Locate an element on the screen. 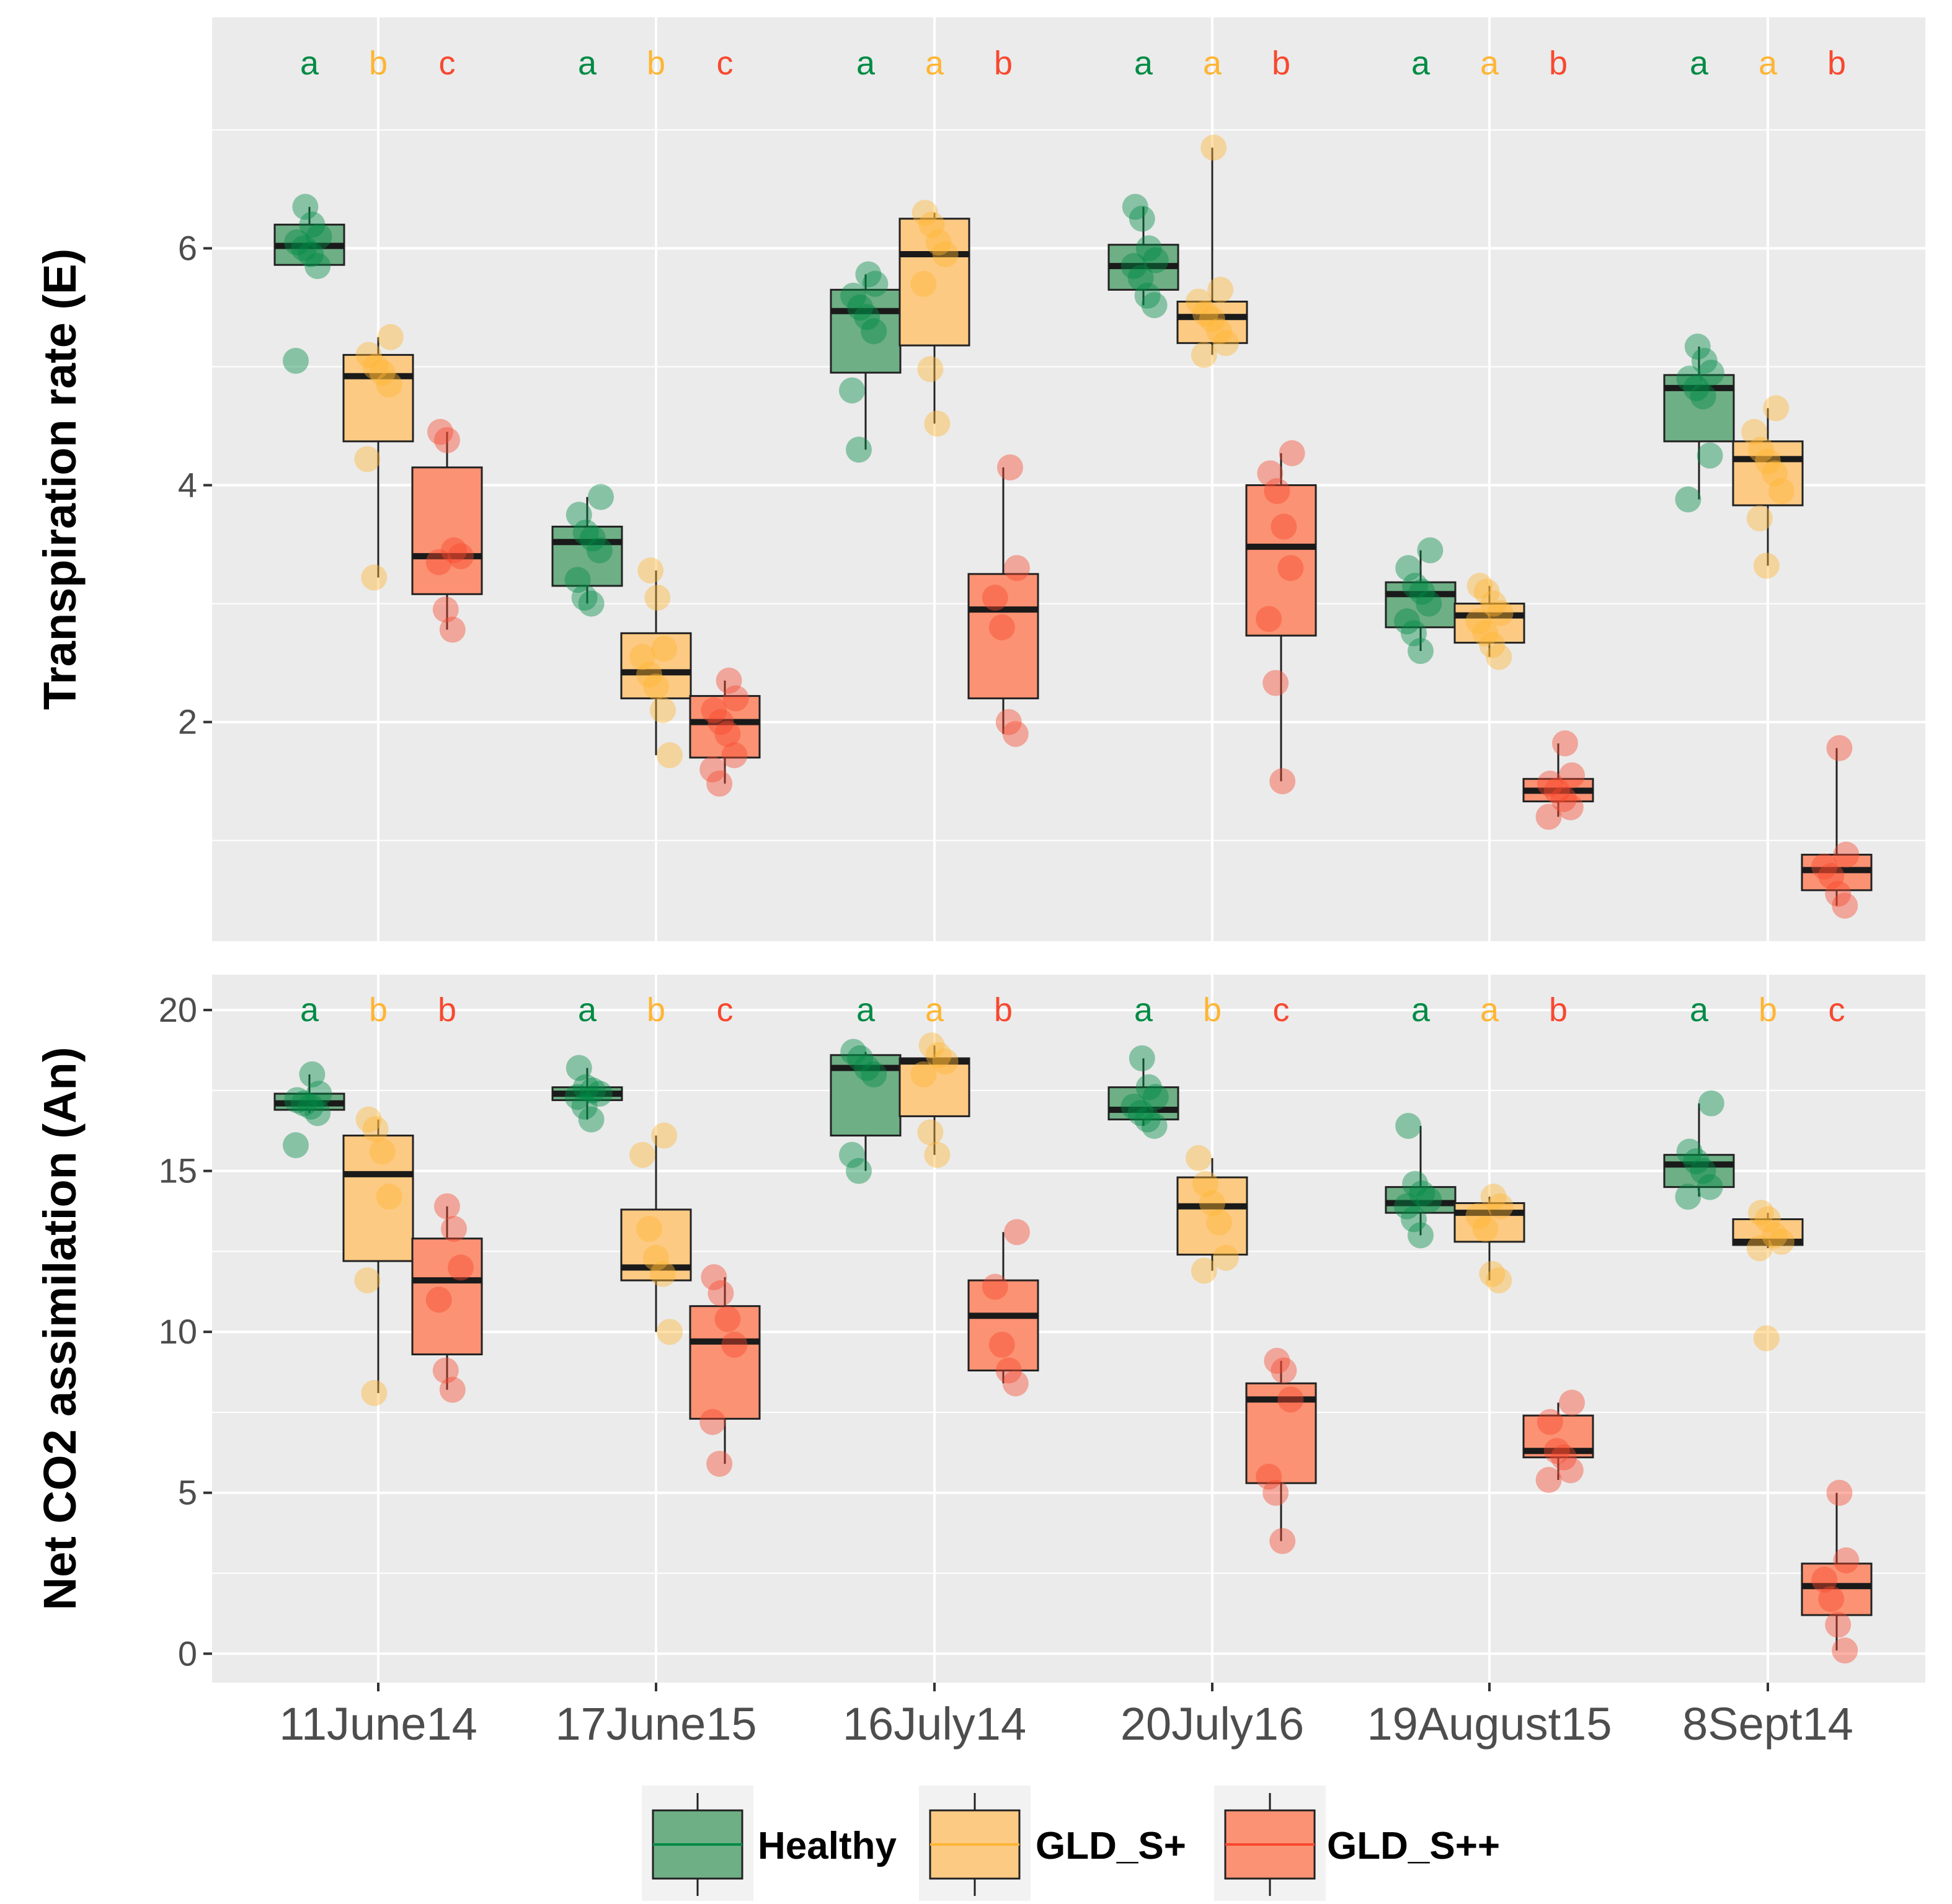  y-tick-label: 6 is located at coordinates (187, 249).